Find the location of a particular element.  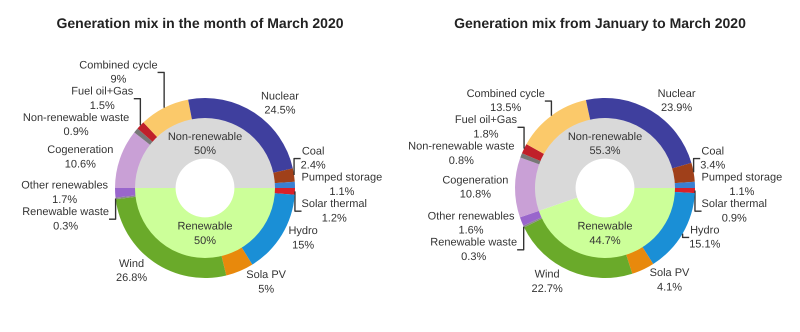

data-label: 1.8% is located at coordinates (486, 134).